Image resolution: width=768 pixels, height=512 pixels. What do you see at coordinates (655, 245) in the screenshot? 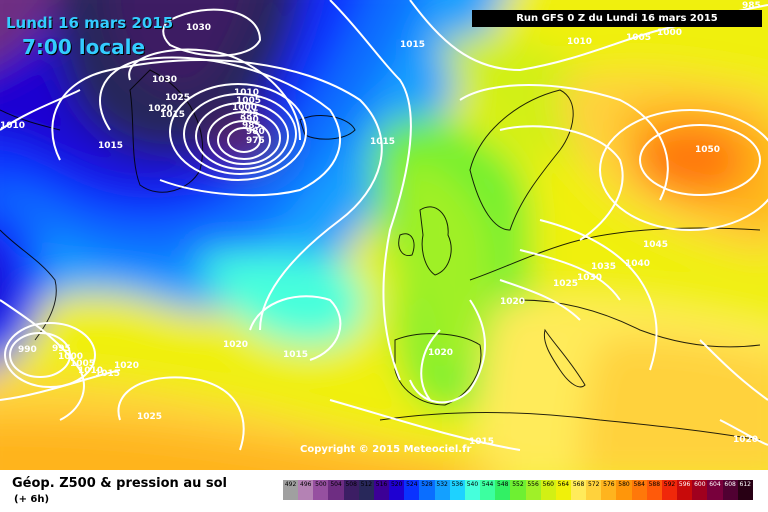
I see `isobar-label: 1045` at bounding box center [655, 245].